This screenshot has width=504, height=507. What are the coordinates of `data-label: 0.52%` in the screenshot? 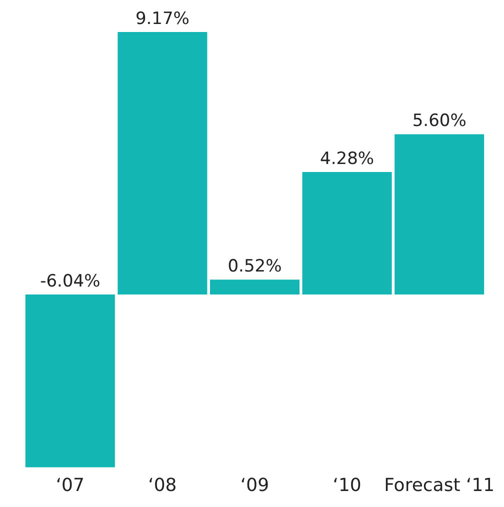 It's located at (255, 266).